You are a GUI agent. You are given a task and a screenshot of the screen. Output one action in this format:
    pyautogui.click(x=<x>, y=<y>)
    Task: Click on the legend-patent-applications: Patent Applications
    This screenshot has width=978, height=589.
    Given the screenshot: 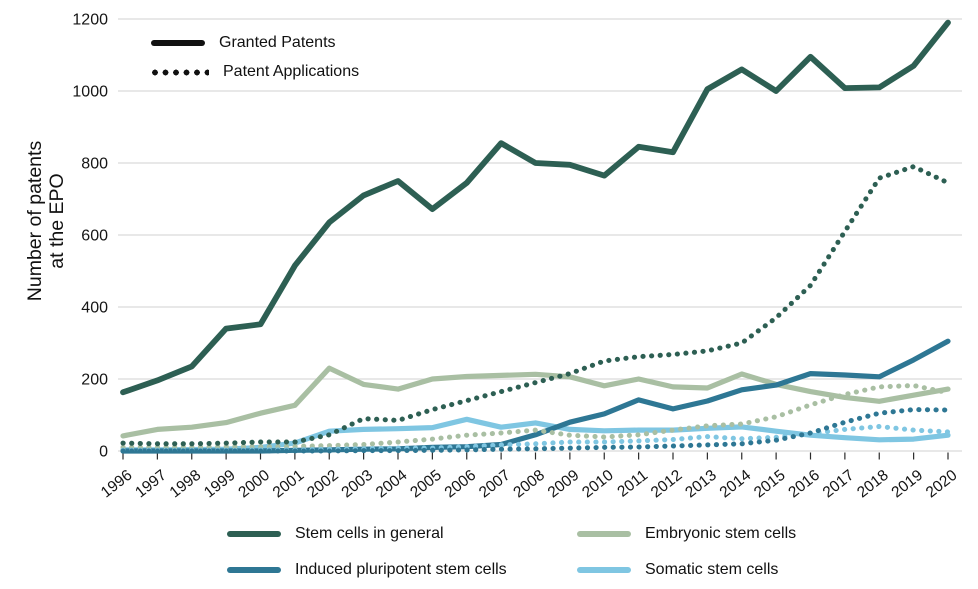 What is the action you would take?
    pyautogui.click(x=255, y=72)
    